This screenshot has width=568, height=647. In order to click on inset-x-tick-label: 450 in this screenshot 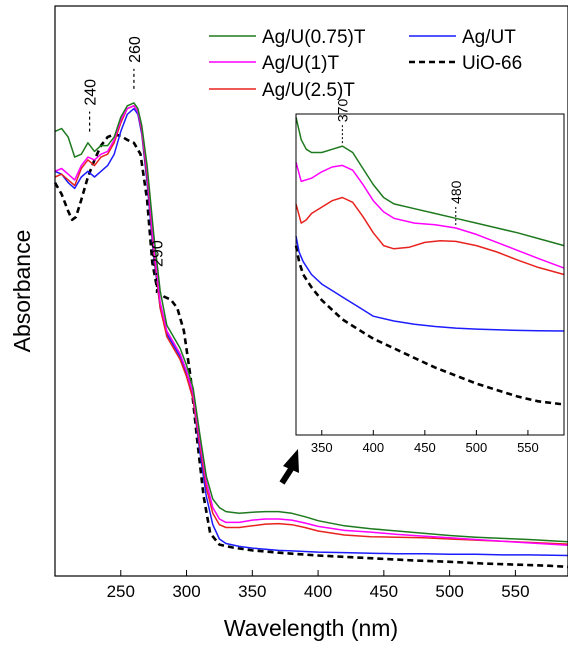, I will do `click(425, 447)`.